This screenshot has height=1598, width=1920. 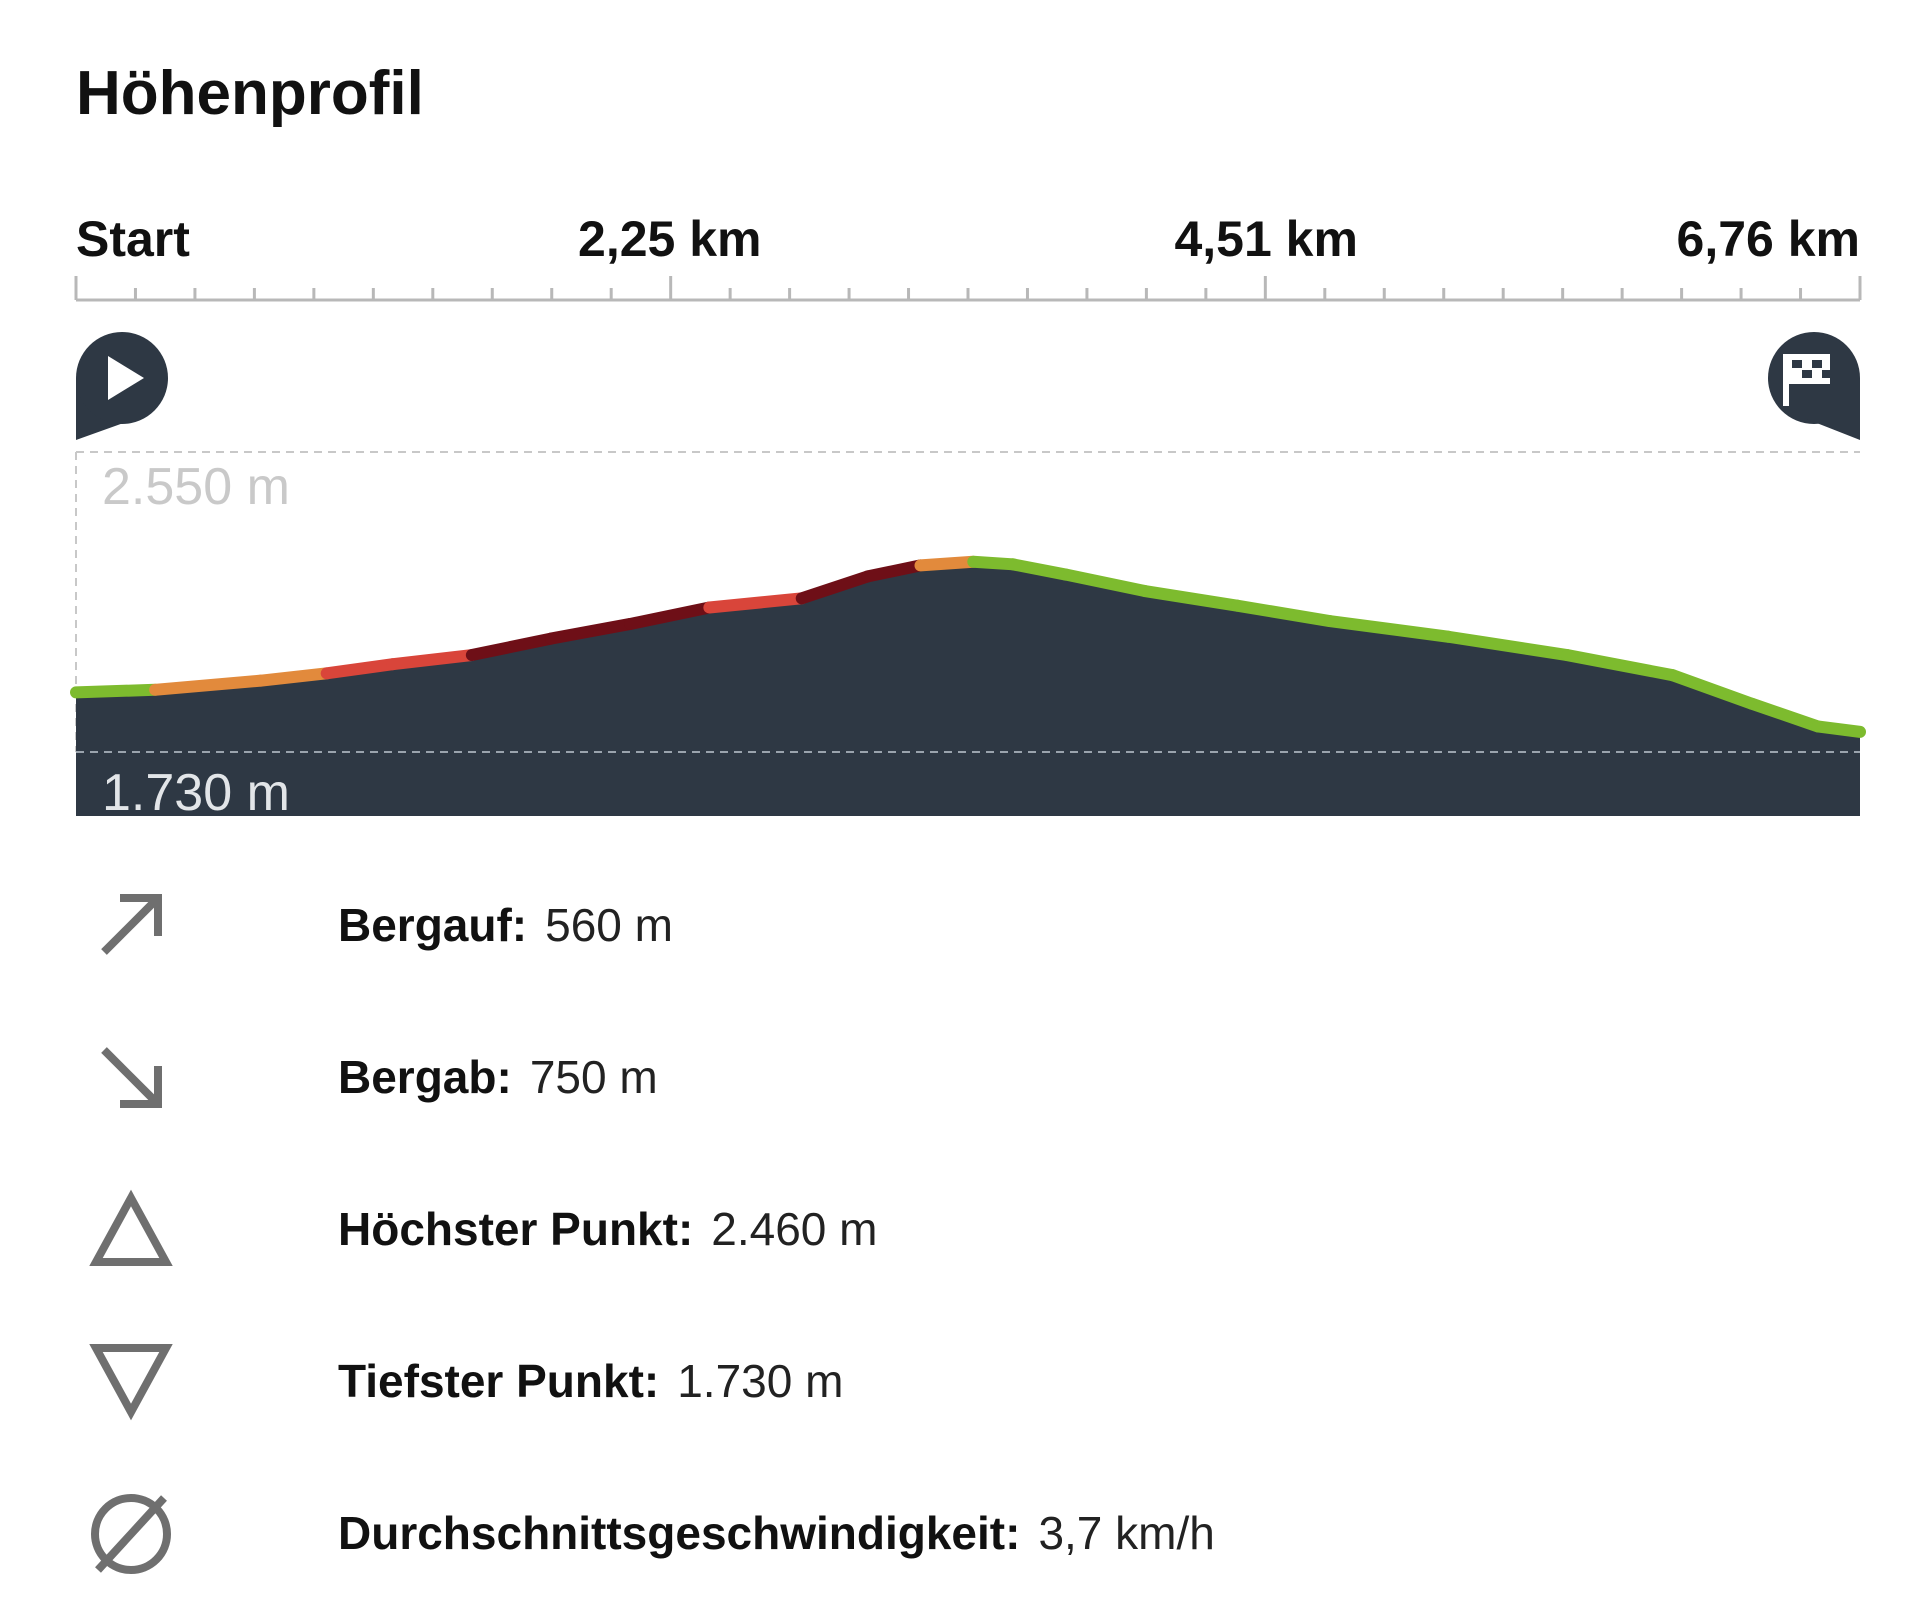 What do you see at coordinates (425, 1077) in the screenshot?
I see `stat-label: Bergab:` at bounding box center [425, 1077].